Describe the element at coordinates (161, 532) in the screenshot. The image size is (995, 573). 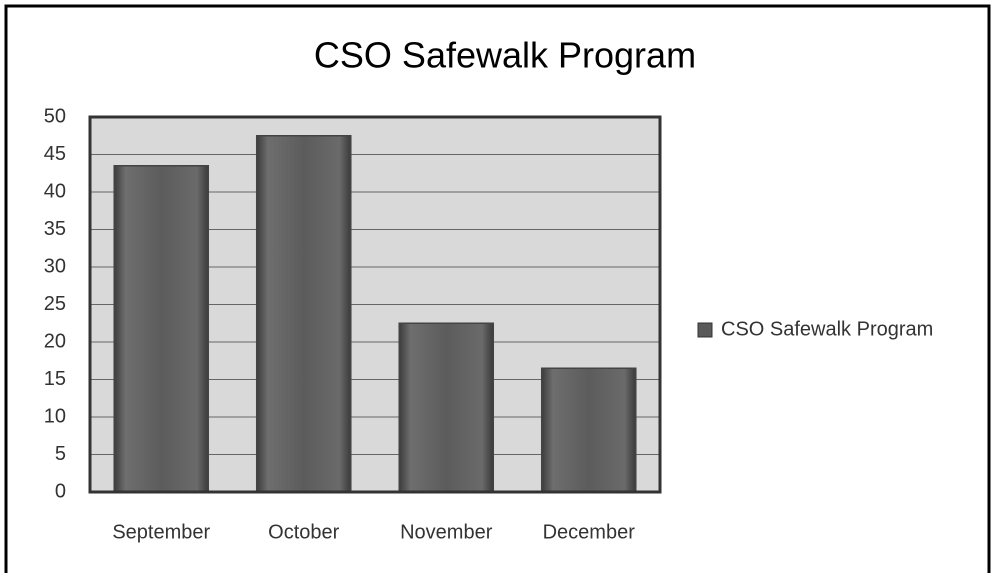
I see `x-tick-label: September` at that location.